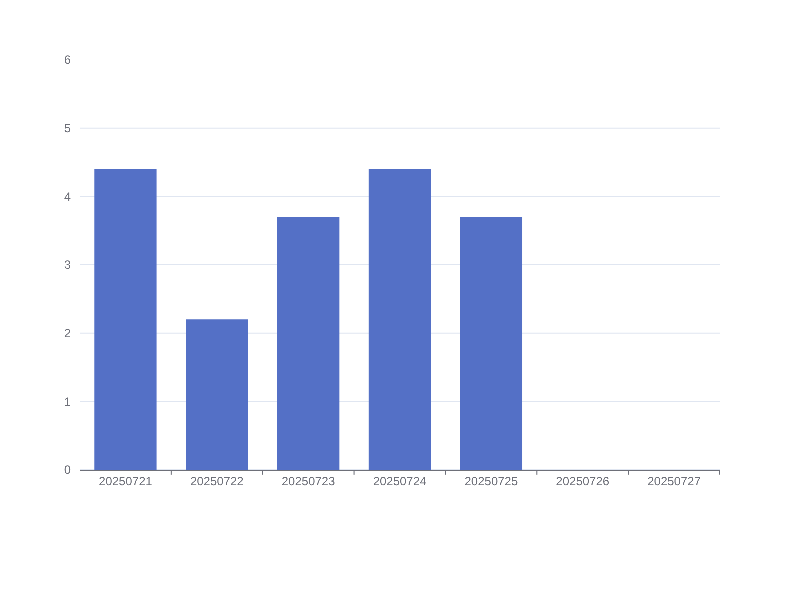  I want to click on x-tick-label: 20250723, so click(309, 481).